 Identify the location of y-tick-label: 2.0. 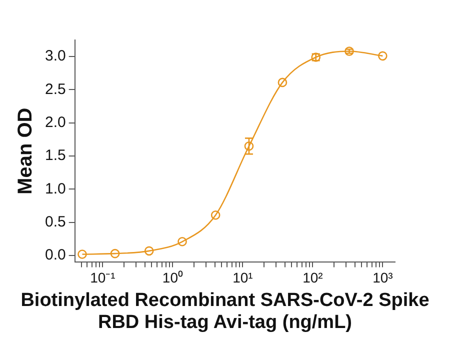
(55, 123).